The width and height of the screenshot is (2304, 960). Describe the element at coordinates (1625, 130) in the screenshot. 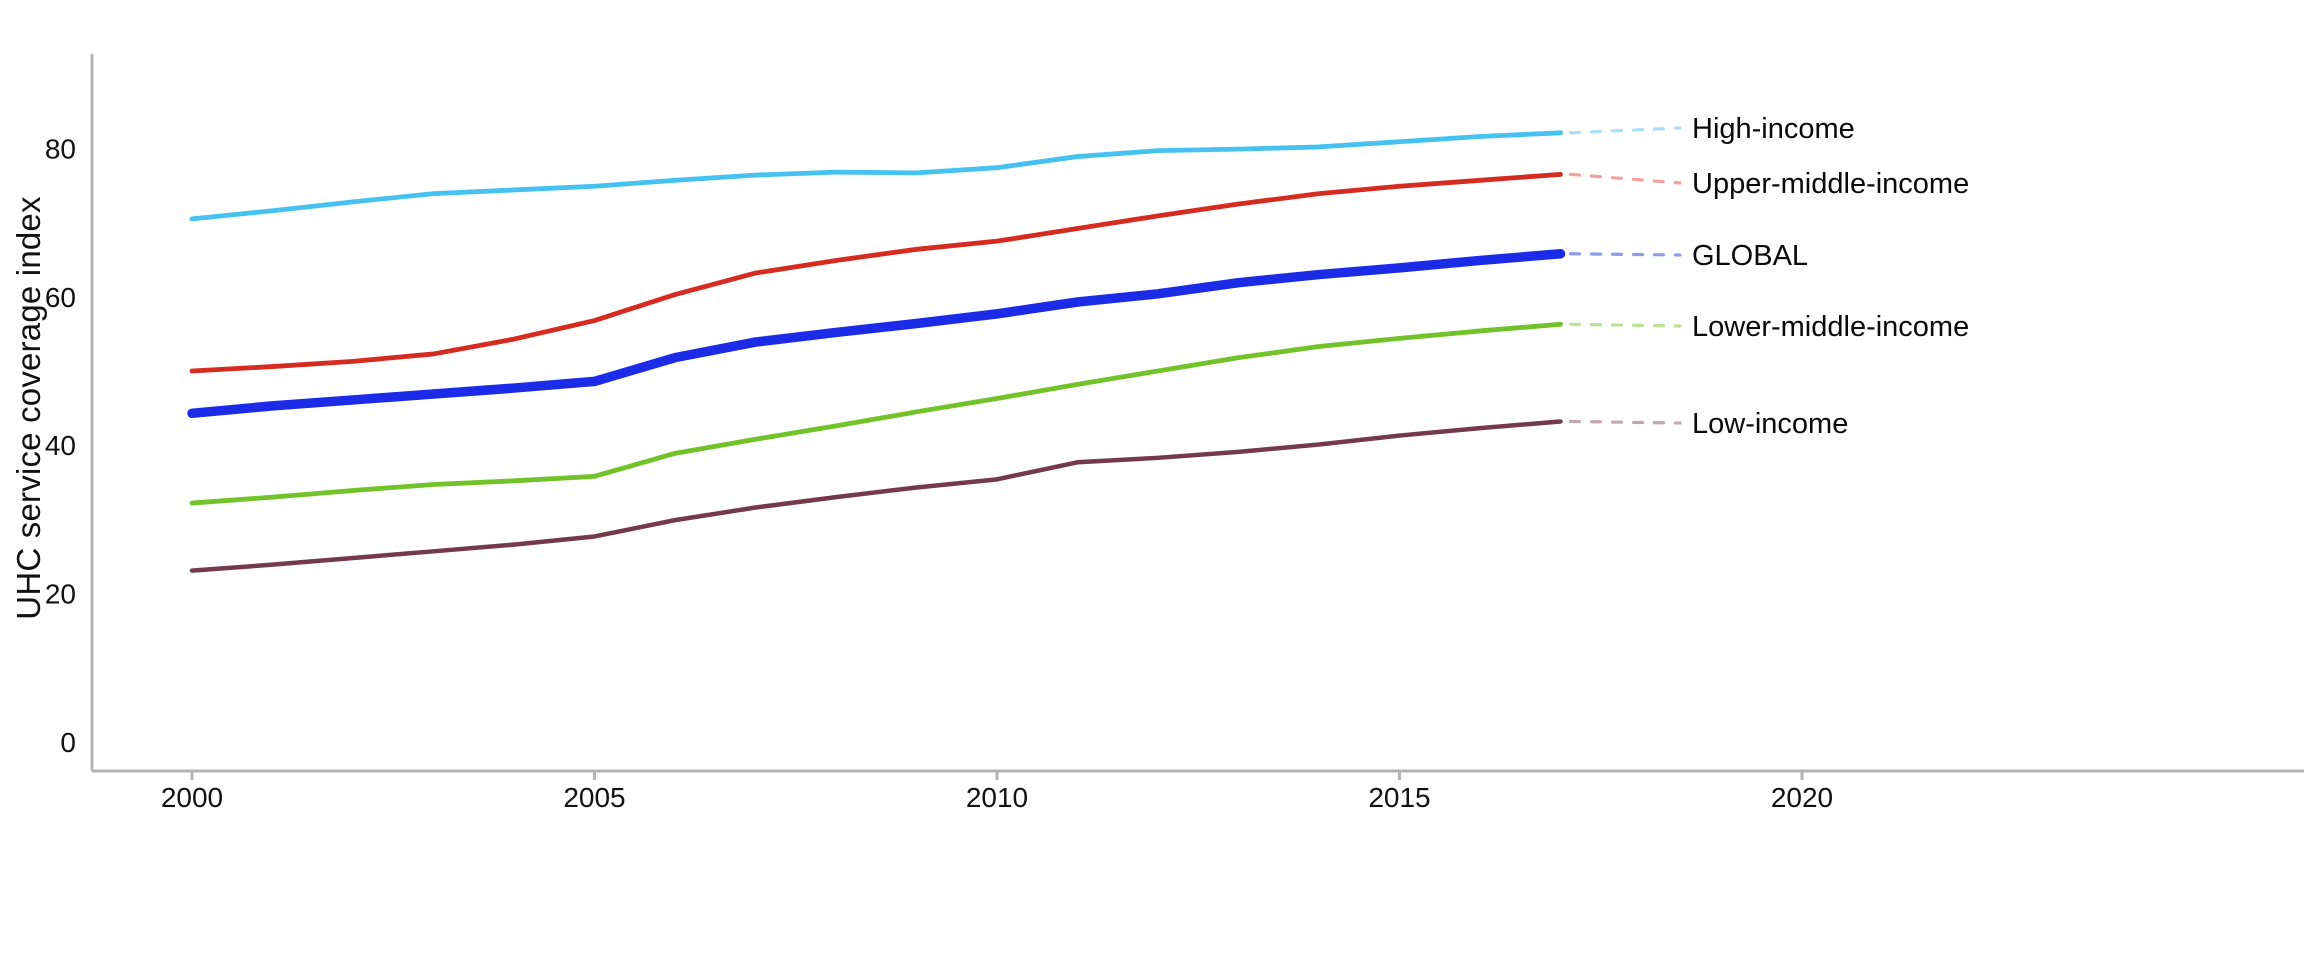

I see `series-leader-high-income` at that location.